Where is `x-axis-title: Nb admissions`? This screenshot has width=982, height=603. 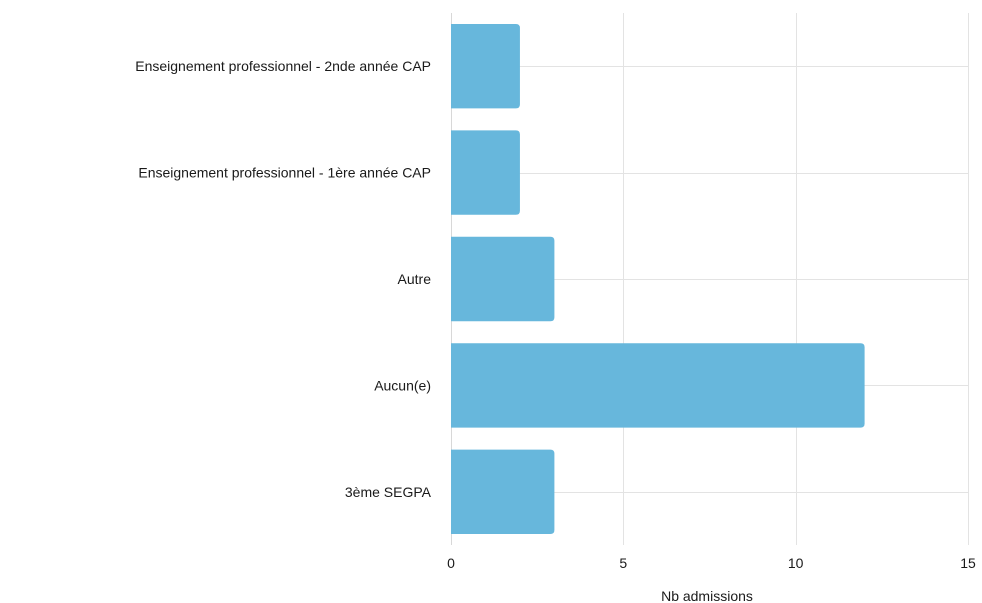
x-axis-title: Nb admissions is located at coordinates (707, 595).